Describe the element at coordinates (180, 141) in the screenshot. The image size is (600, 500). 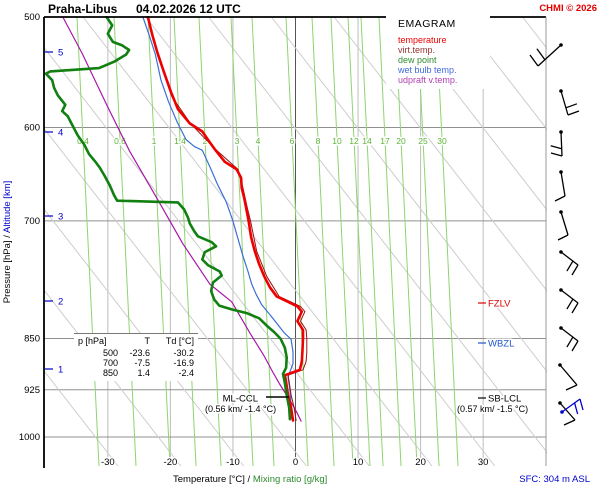
I see `mixing-label-1.4: 1.4` at that location.